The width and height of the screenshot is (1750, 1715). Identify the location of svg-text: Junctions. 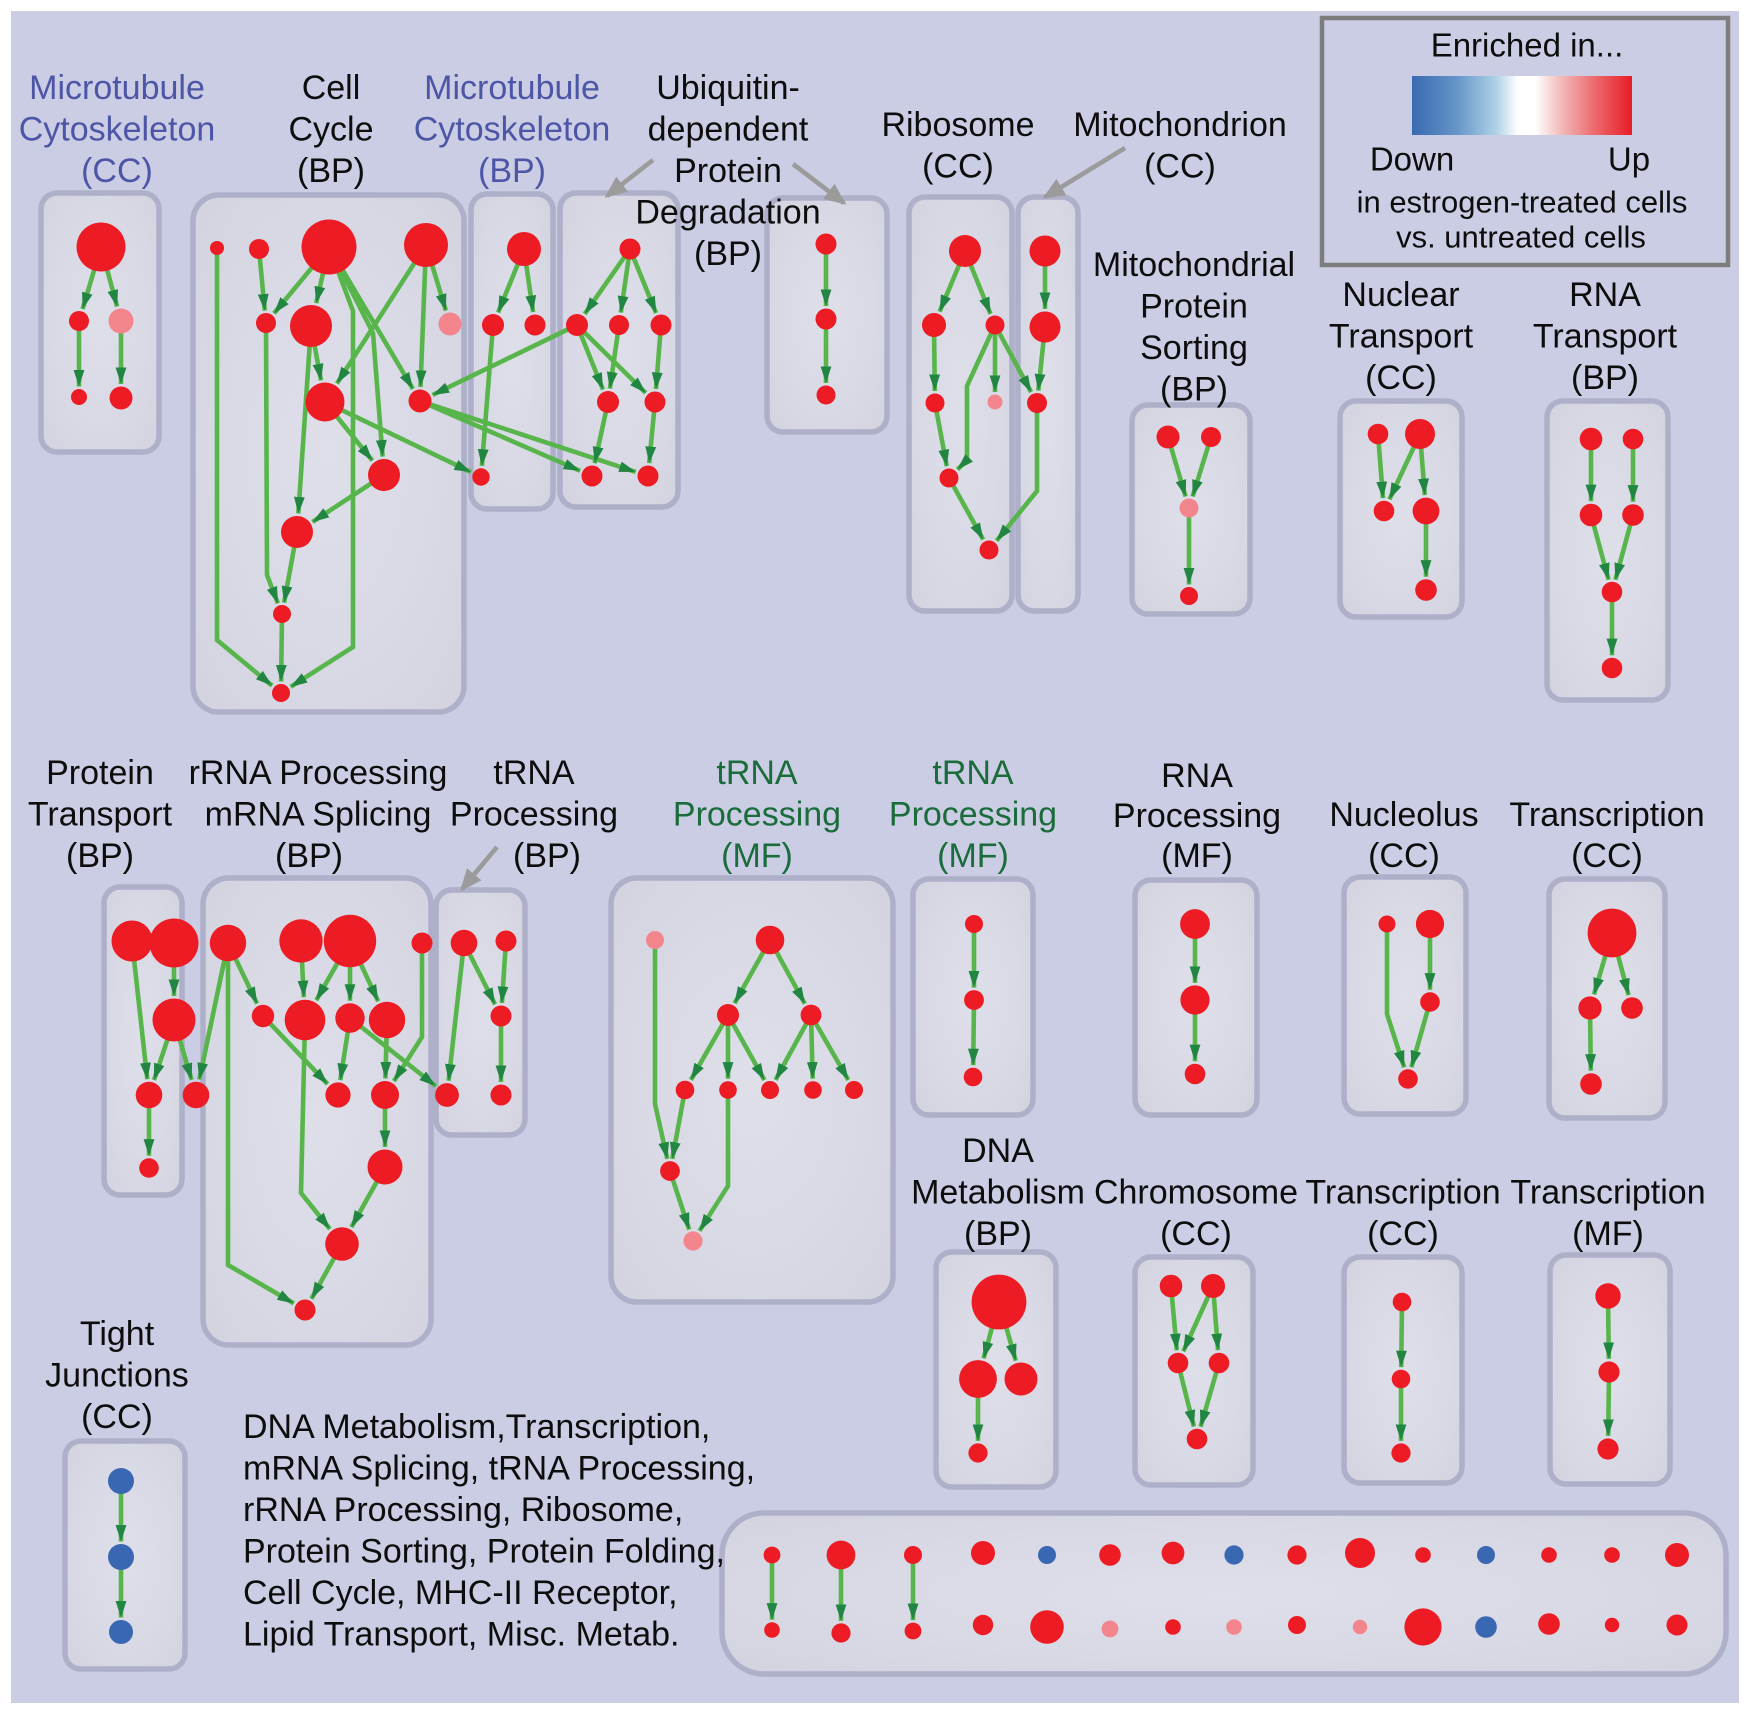
(117, 1376).